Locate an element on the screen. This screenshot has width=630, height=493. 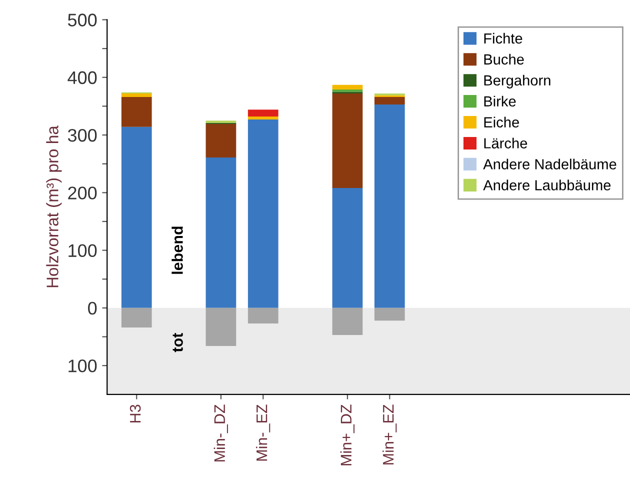
legend-label: Birke is located at coordinates (500, 101).